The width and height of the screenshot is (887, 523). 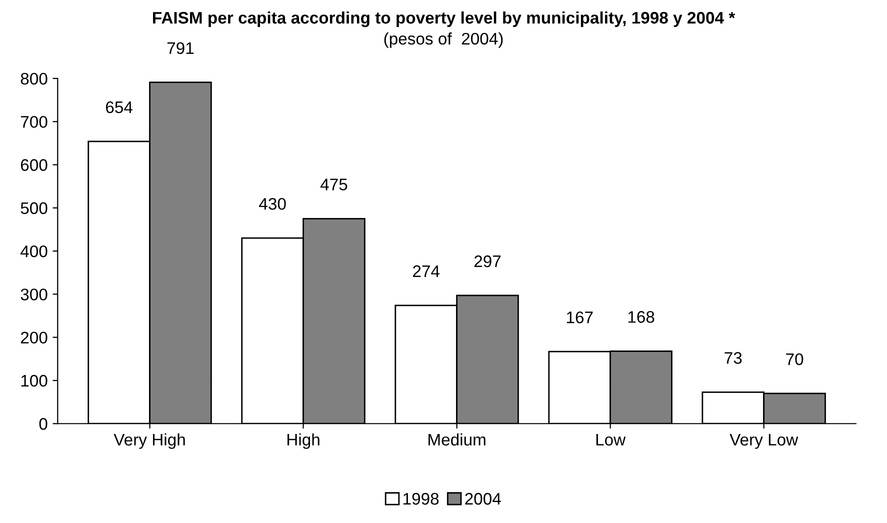 What do you see at coordinates (34, 251) in the screenshot?
I see `y-tick-label: 400` at bounding box center [34, 251].